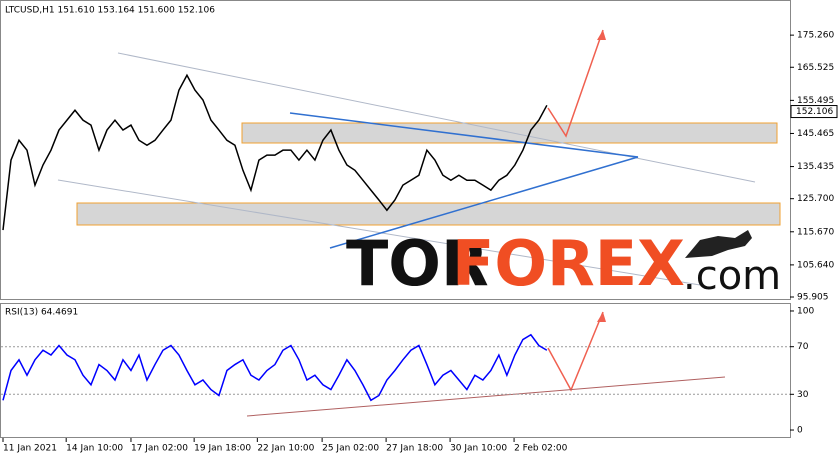 This screenshot has height=462, width=838. What do you see at coordinates (541, 449) in the screenshot?
I see `x-tick-label: 2 Feb 02:00` at bounding box center [541, 449].